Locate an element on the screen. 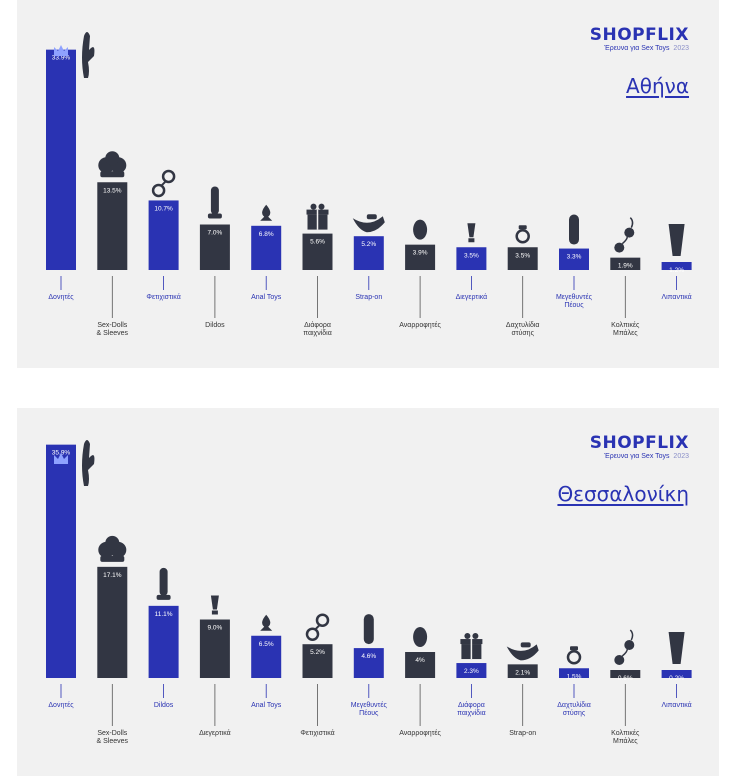  data-label: 1.5% is located at coordinates (574, 676).